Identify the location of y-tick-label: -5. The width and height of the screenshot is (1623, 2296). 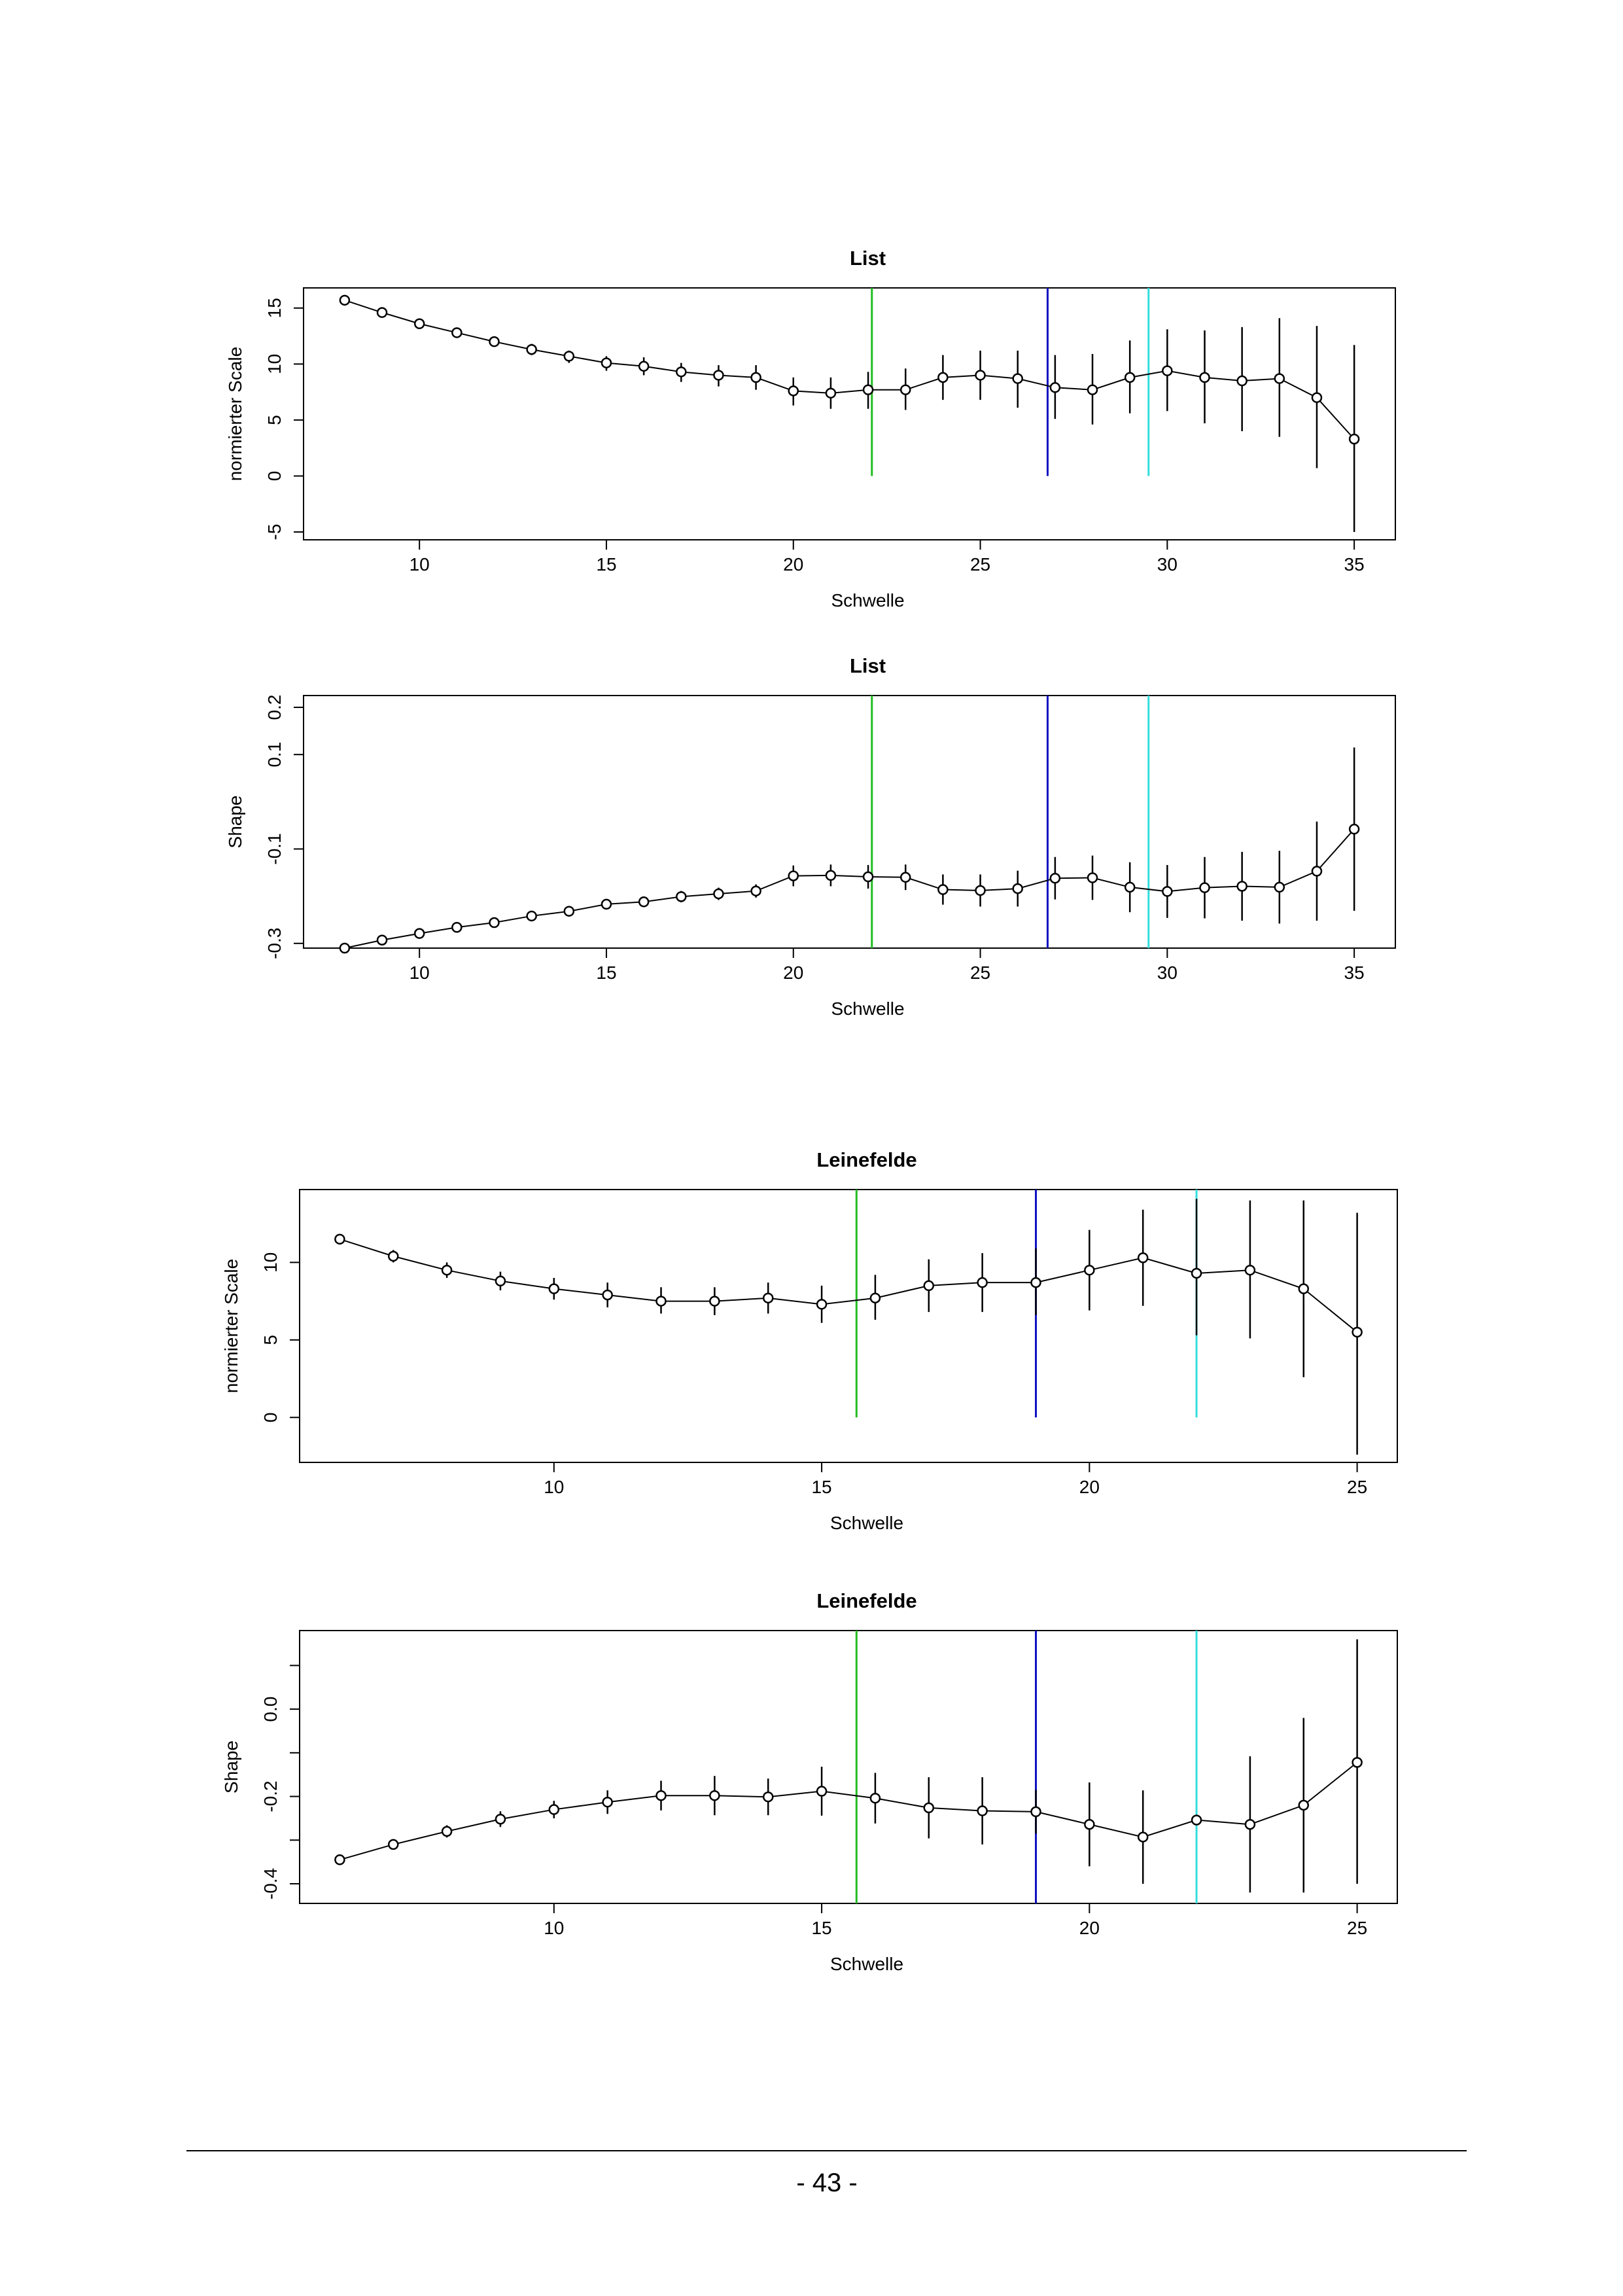
(275, 532).